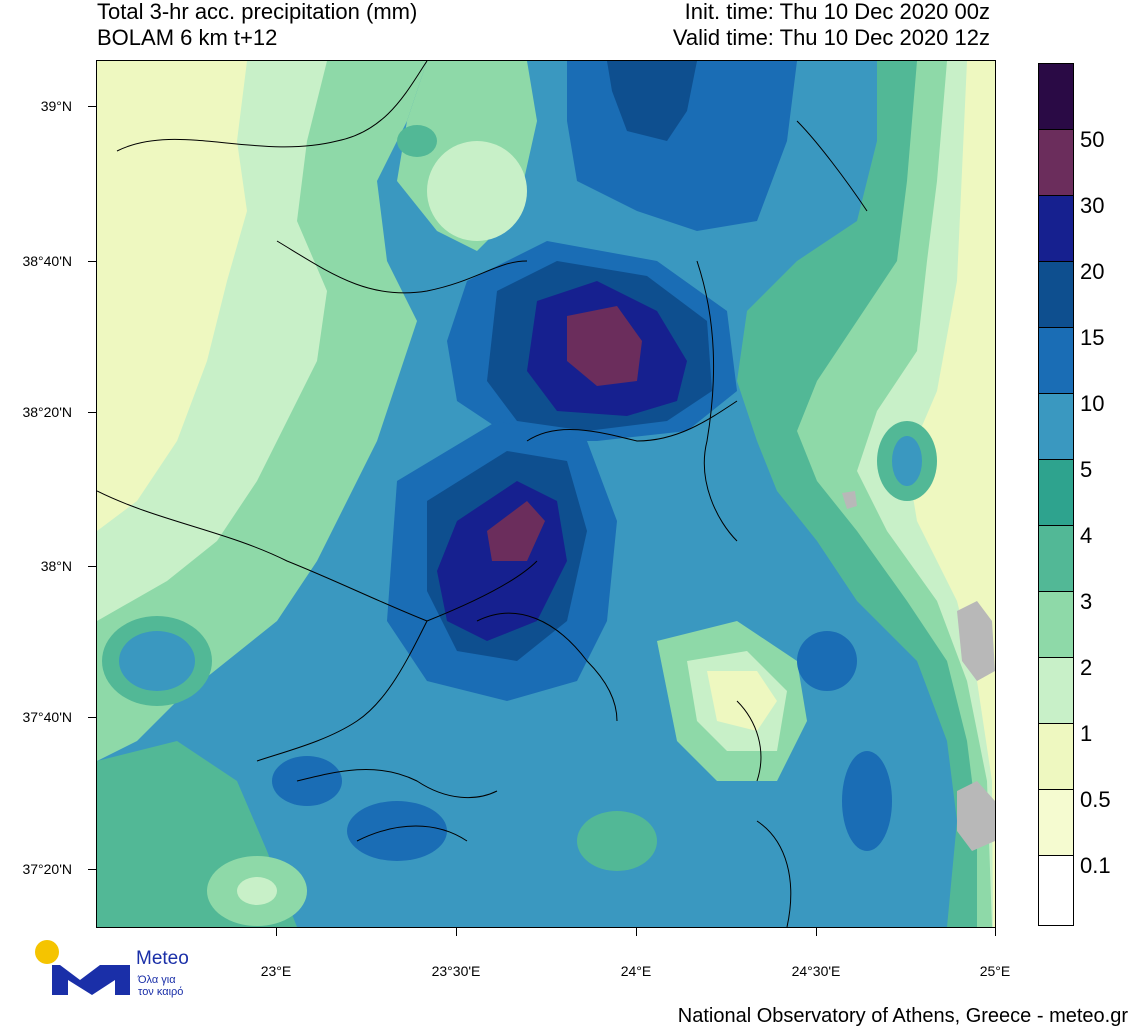 The width and height of the screenshot is (1128, 1028). What do you see at coordinates (816, 971) in the screenshot?
I see `lon-tick-label: 24°30'E` at bounding box center [816, 971].